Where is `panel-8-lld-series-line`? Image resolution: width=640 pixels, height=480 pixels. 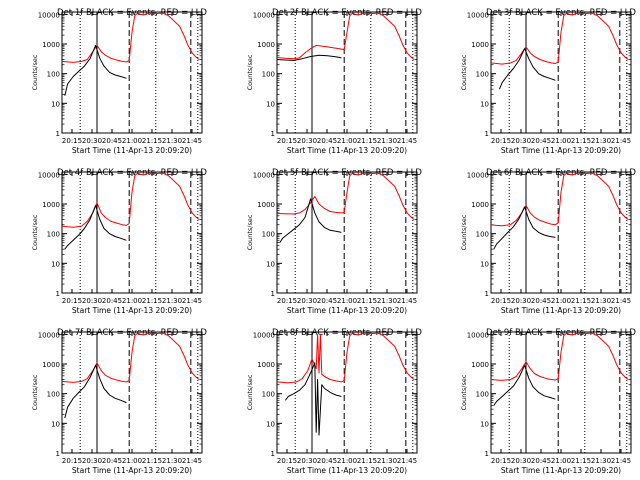 panel-8-lld-series-line is located at coordinates (345, 358).